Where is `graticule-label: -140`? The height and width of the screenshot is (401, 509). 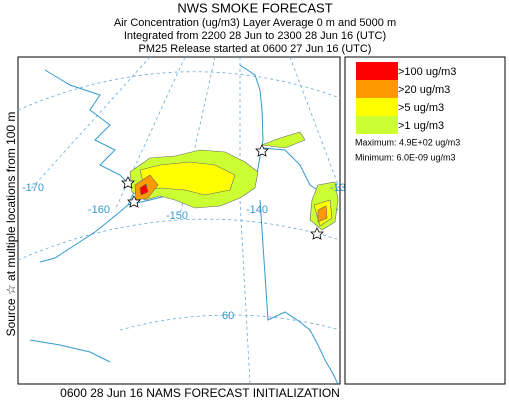 graticule-label: -140 is located at coordinates (257, 210).